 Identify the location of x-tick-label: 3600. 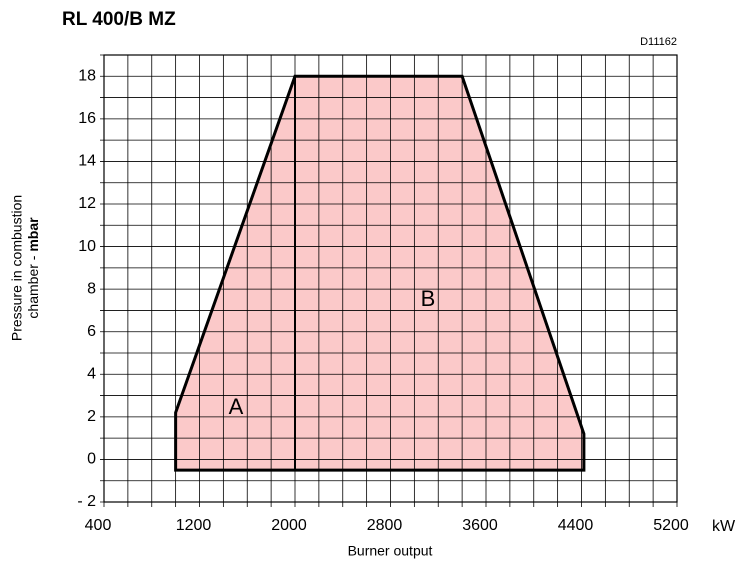
(480, 525).